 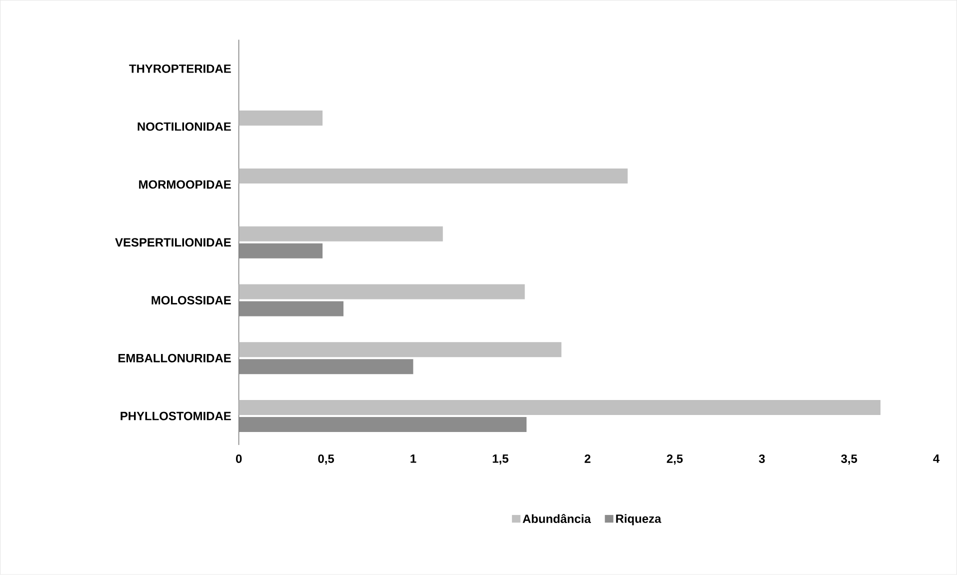 What do you see at coordinates (761, 459) in the screenshot?
I see `x-tick-label: 3` at bounding box center [761, 459].